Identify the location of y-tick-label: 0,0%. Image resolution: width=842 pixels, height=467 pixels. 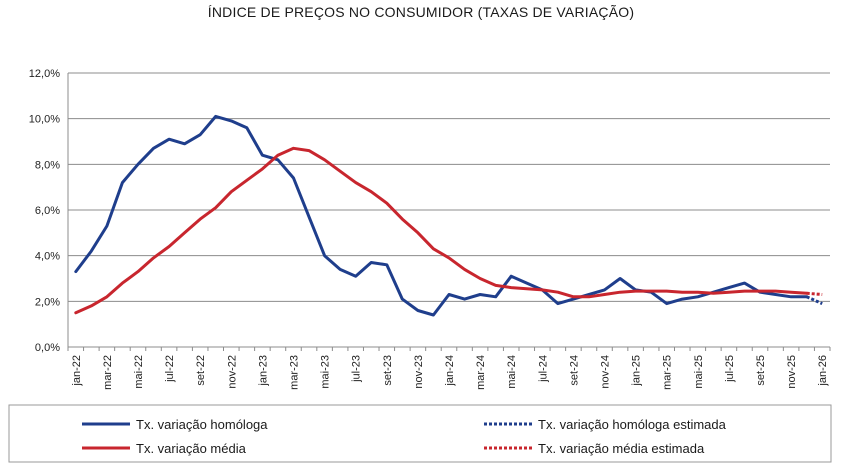
(47, 348).